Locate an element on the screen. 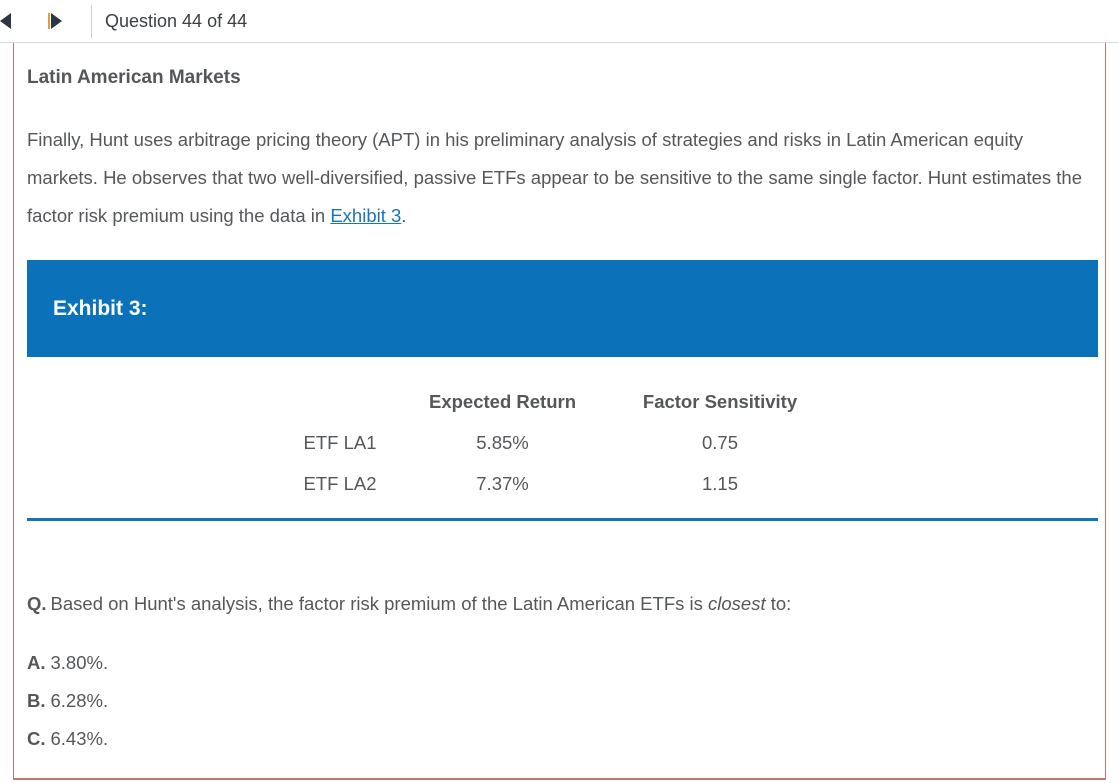 This screenshot has width=1119, height=783. header-expected-return: Expected Return is located at coordinates (502, 401).